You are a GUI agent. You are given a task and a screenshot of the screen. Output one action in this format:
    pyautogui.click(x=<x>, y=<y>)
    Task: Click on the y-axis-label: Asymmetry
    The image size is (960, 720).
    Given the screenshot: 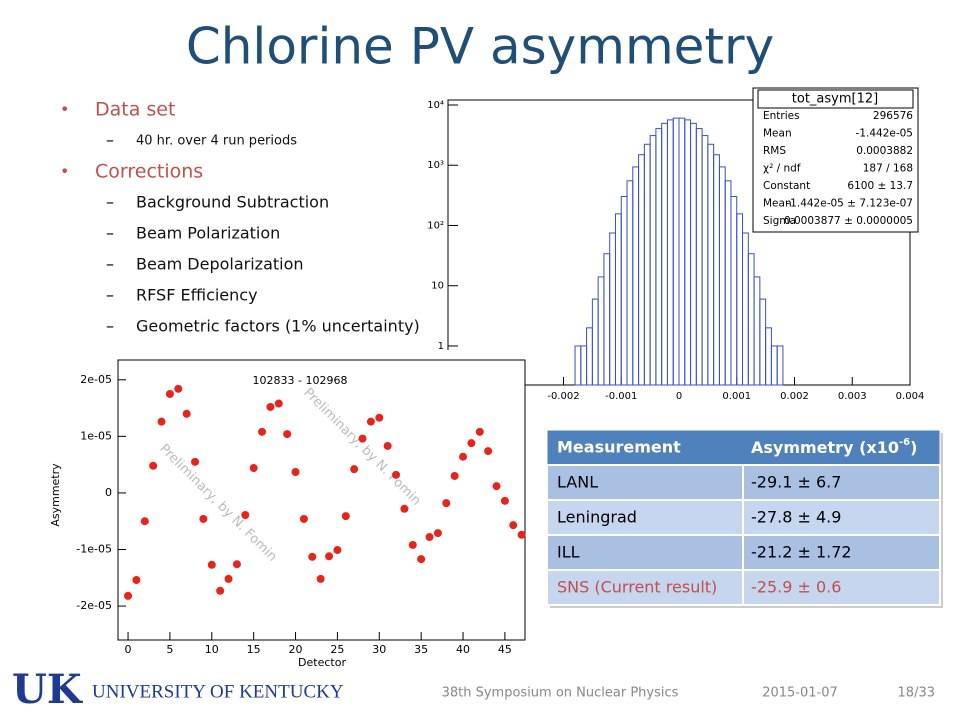 What is the action you would take?
    pyautogui.click(x=55, y=495)
    